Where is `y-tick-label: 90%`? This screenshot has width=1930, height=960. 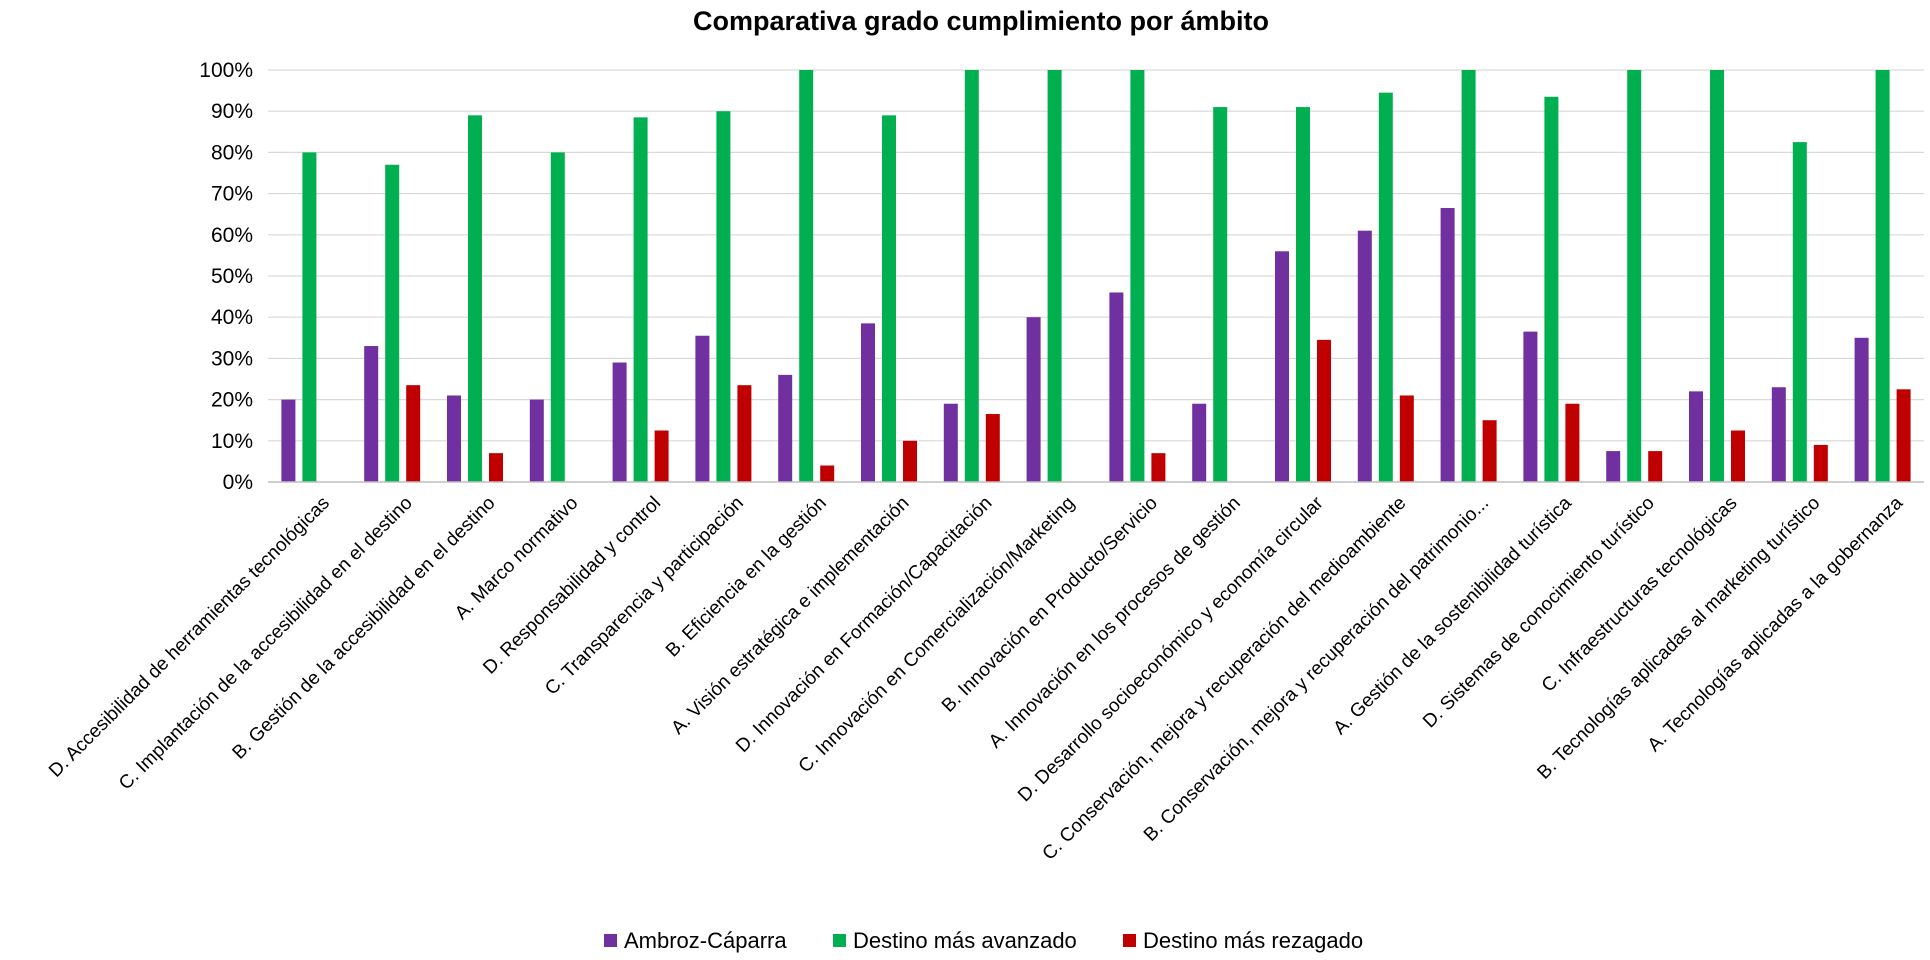 y-tick-label: 90% is located at coordinates (232, 111).